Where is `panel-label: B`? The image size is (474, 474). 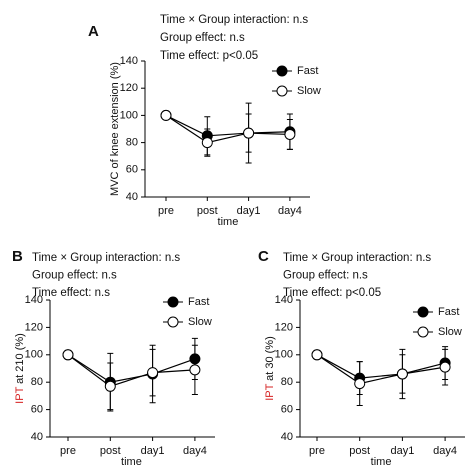
panel-label: B is located at coordinates (17, 256).